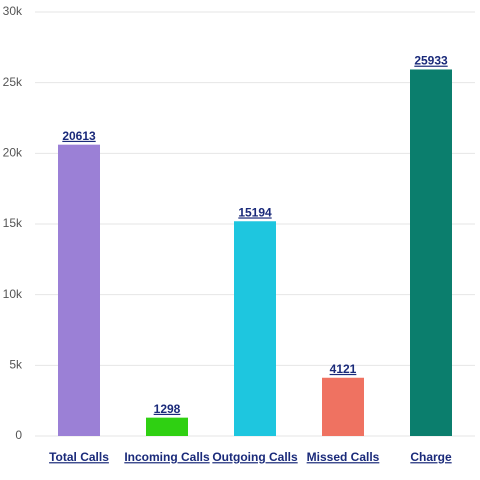  I want to click on x-tick-label: Charge, so click(431, 457).